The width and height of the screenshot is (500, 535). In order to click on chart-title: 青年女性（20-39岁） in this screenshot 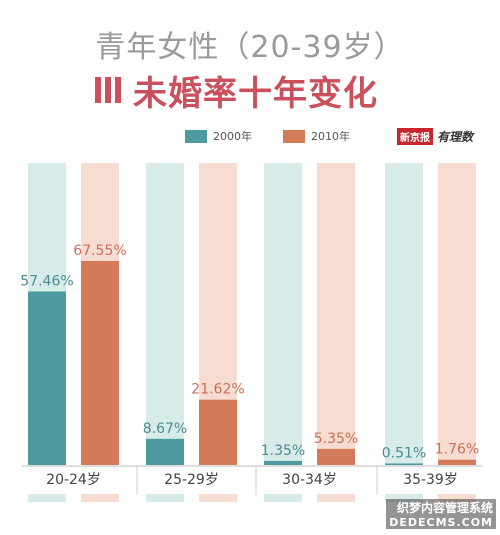, I will do `click(250, 47)`.